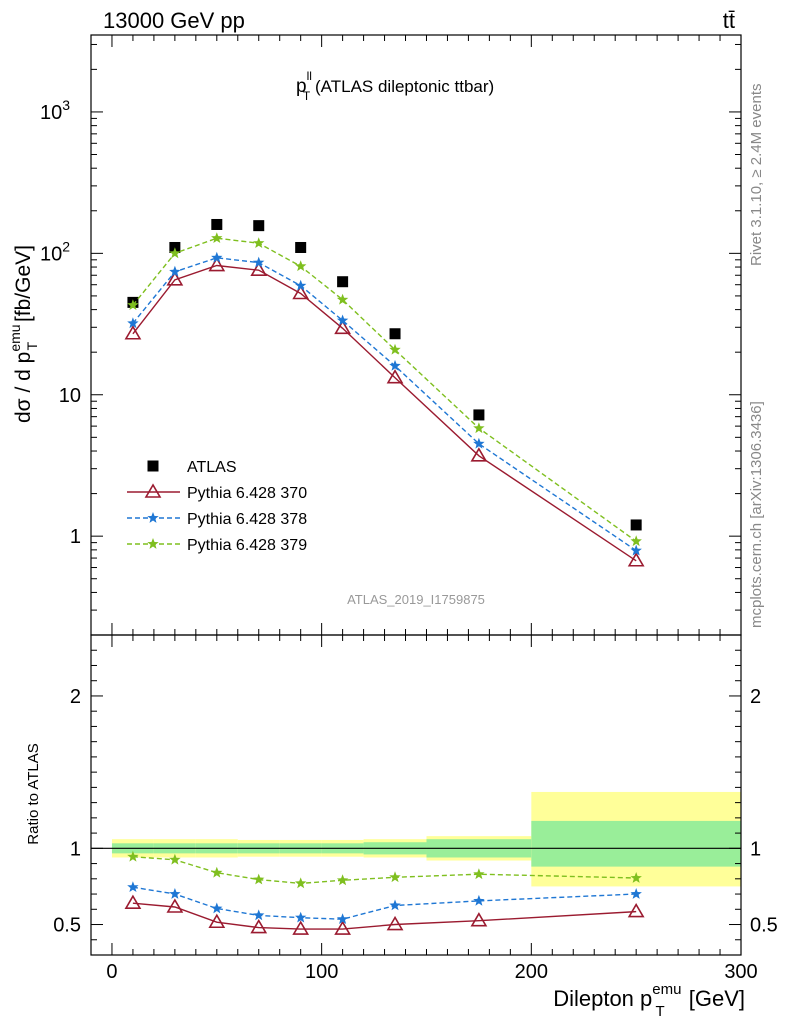 The height and width of the screenshot is (1024, 786). What do you see at coordinates (174, 20) in the screenshot?
I see `collision-label: 13000 GeV pp` at bounding box center [174, 20].